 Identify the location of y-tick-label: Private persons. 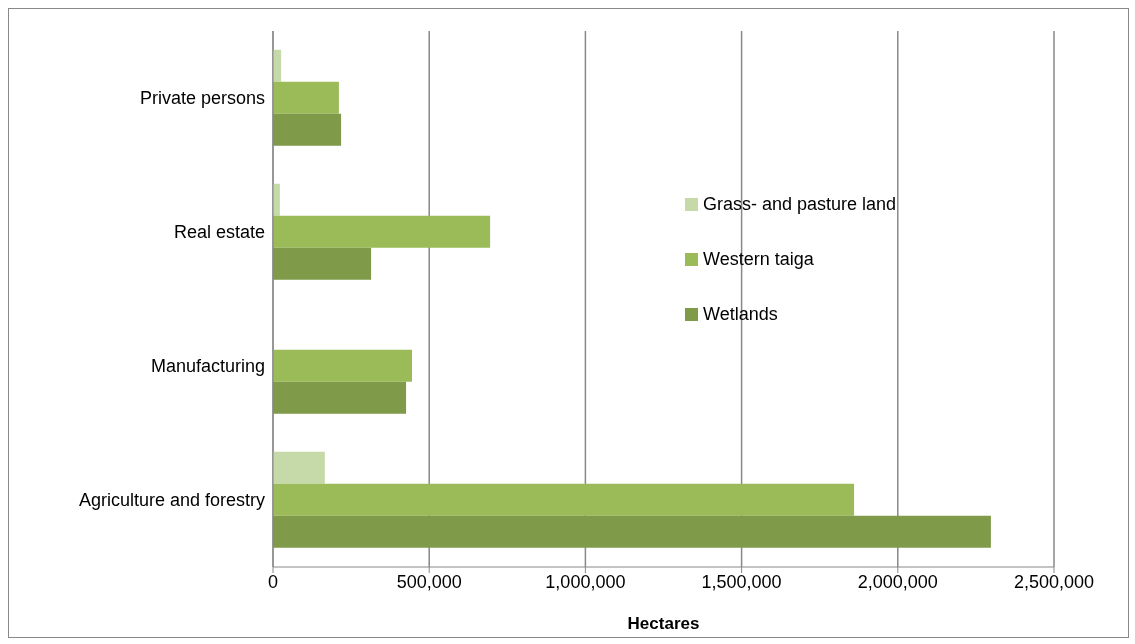
(202, 98).